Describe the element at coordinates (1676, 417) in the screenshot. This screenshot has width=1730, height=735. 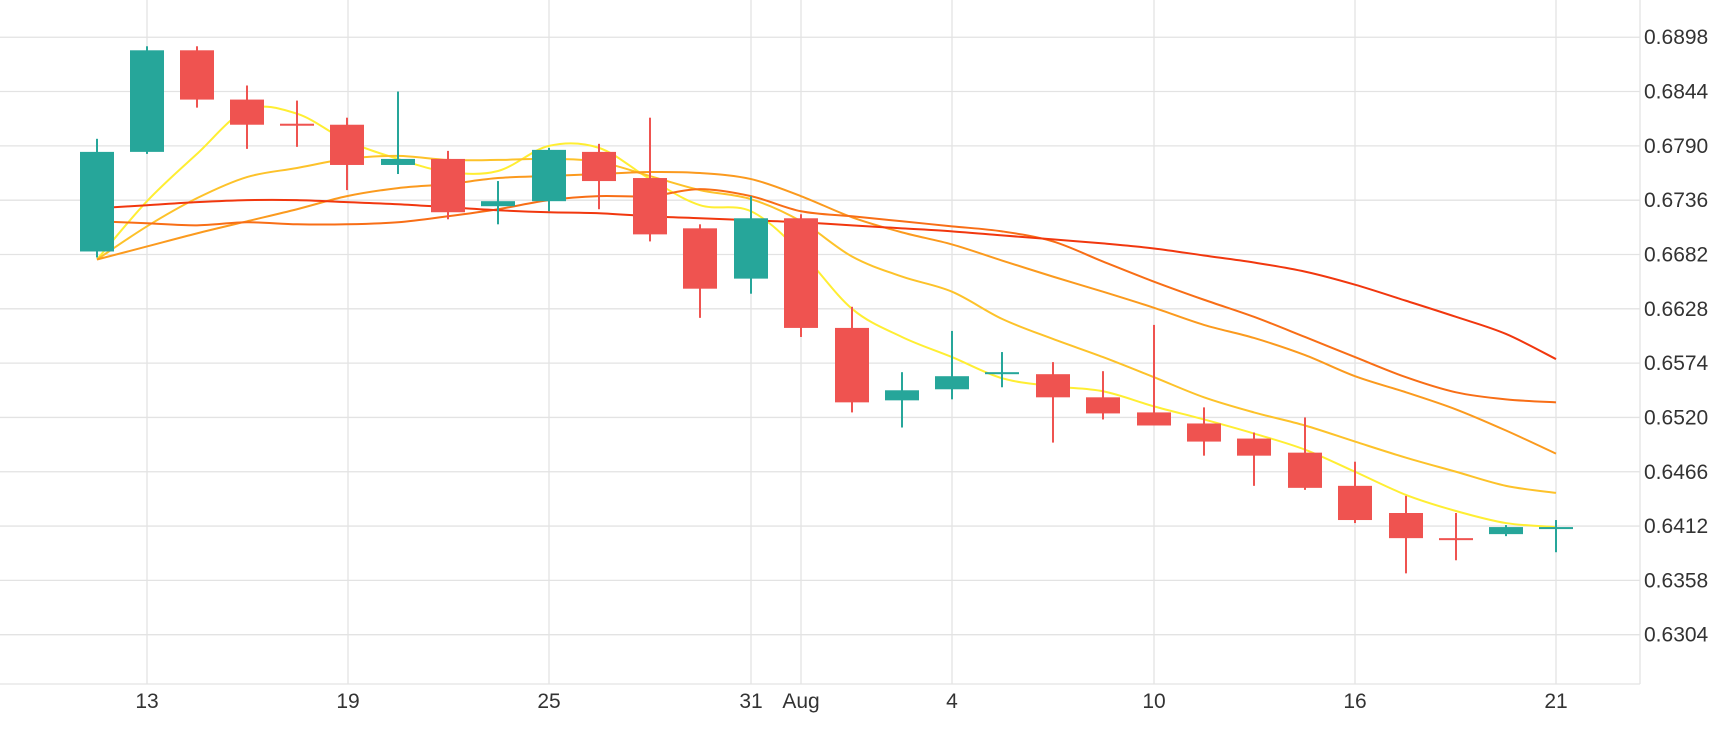
I see `y-tick-label: 0.6520` at that location.